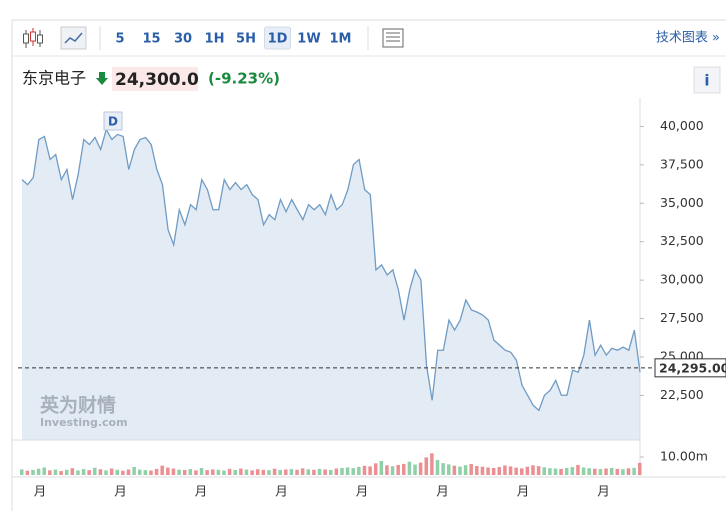 This screenshot has width=726, height=511. I want to click on y-tick-label: 22,500, so click(682, 394).